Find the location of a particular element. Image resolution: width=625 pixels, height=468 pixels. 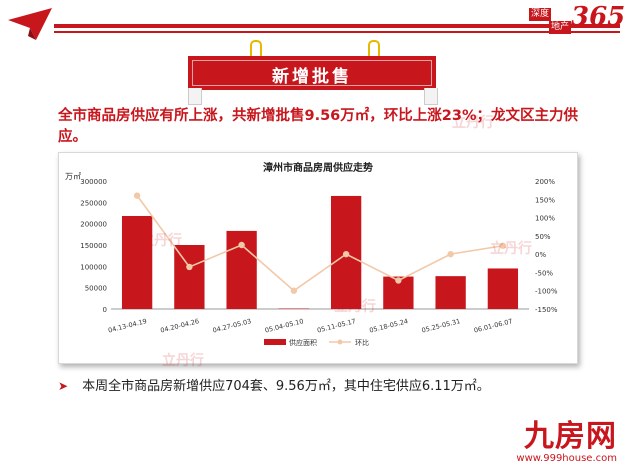

legend-swatch-bar is located at coordinates (275, 342).